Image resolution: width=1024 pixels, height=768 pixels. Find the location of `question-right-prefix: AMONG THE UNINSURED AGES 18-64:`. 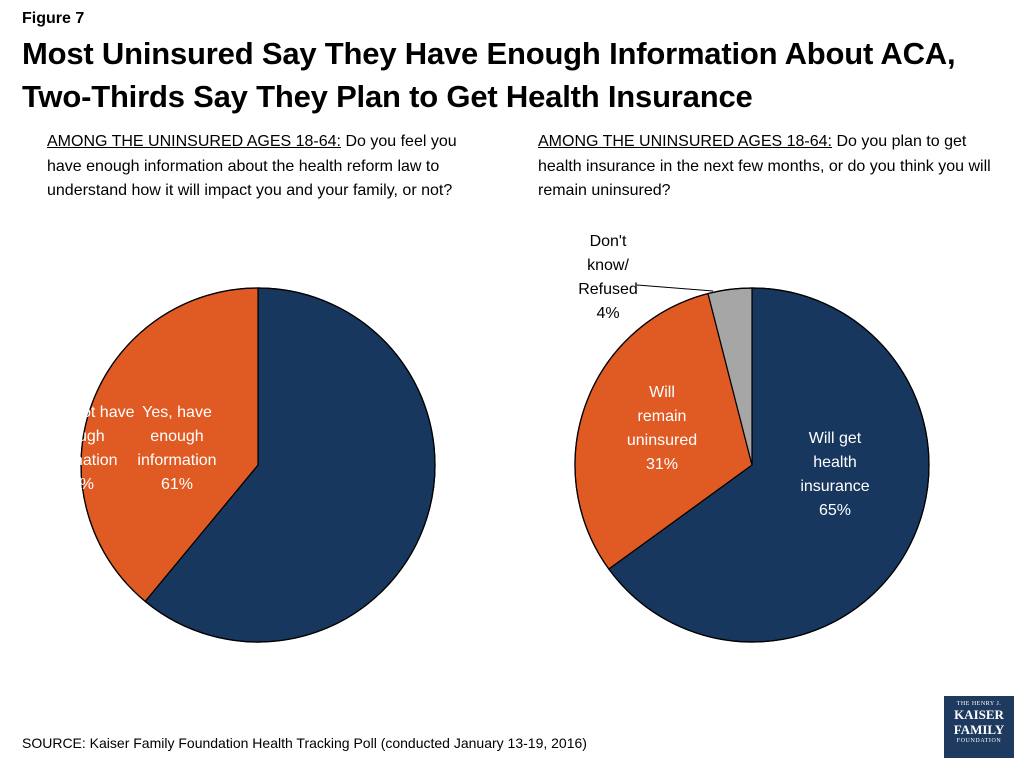

question-right-prefix: AMONG THE UNINSURED AGES 18-64: is located at coordinates (685, 141).